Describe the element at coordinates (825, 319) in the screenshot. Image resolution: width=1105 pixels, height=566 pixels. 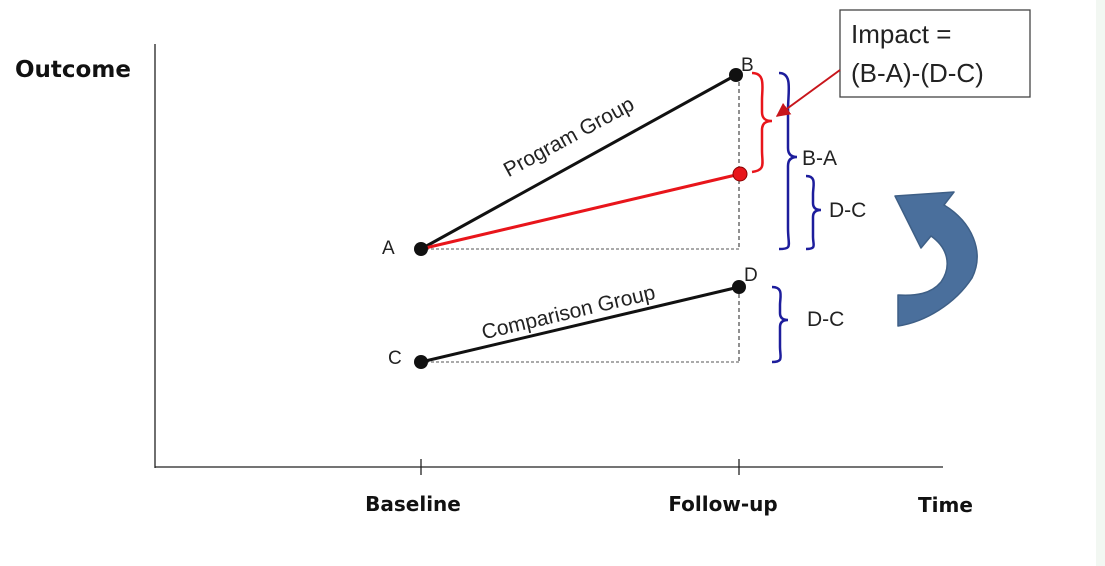
I see `d-minus-c-lower-label: D-C` at that location.